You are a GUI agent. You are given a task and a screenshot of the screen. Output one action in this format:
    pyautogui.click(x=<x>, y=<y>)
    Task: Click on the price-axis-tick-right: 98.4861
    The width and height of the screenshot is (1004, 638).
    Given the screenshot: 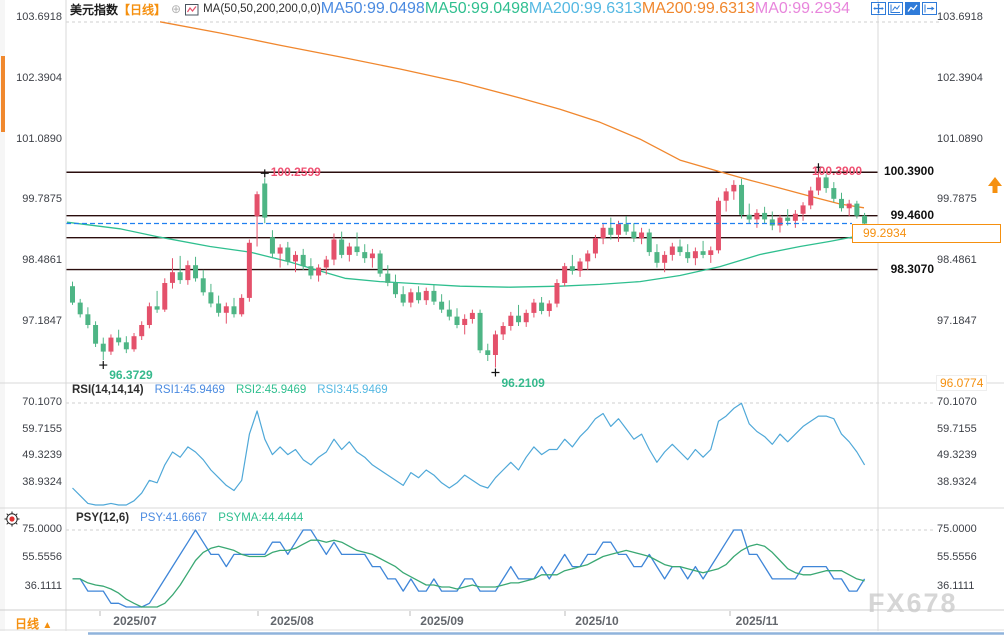 What is the action you would take?
    pyautogui.click(x=957, y=260)
    